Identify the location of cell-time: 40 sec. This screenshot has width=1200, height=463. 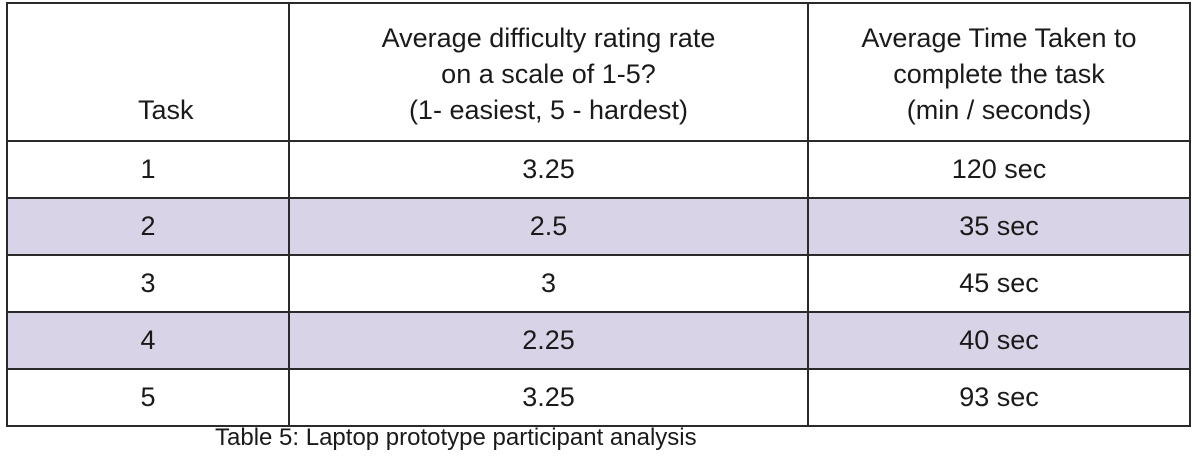
(999, 340).